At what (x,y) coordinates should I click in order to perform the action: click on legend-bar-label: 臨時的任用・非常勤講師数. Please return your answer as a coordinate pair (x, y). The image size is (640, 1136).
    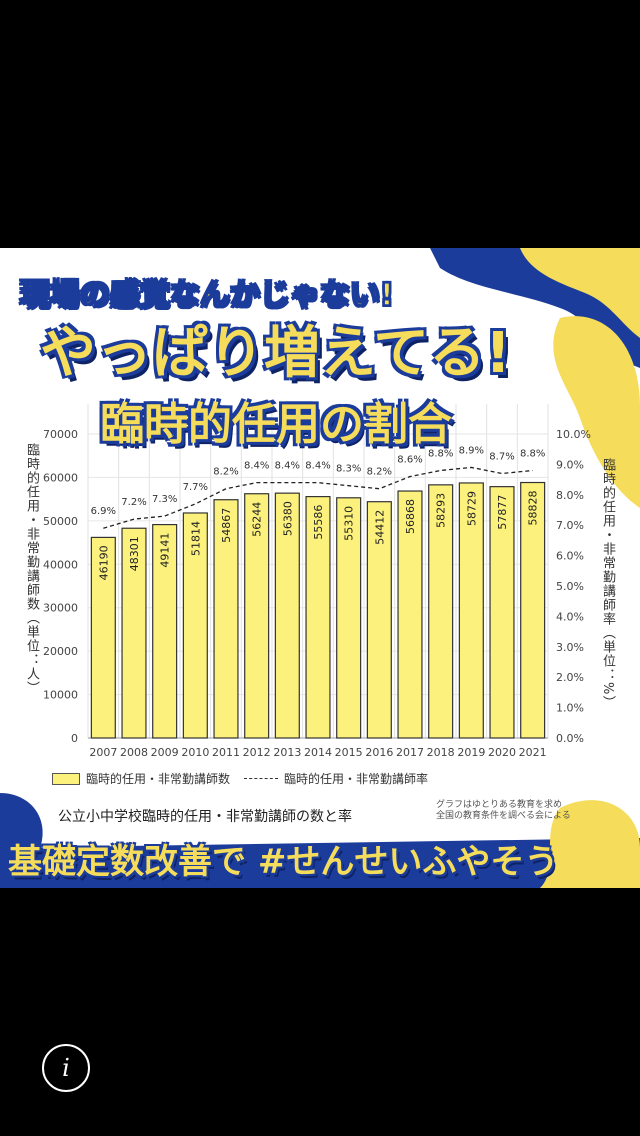
    Looking at the image, I should click on (158, 779).